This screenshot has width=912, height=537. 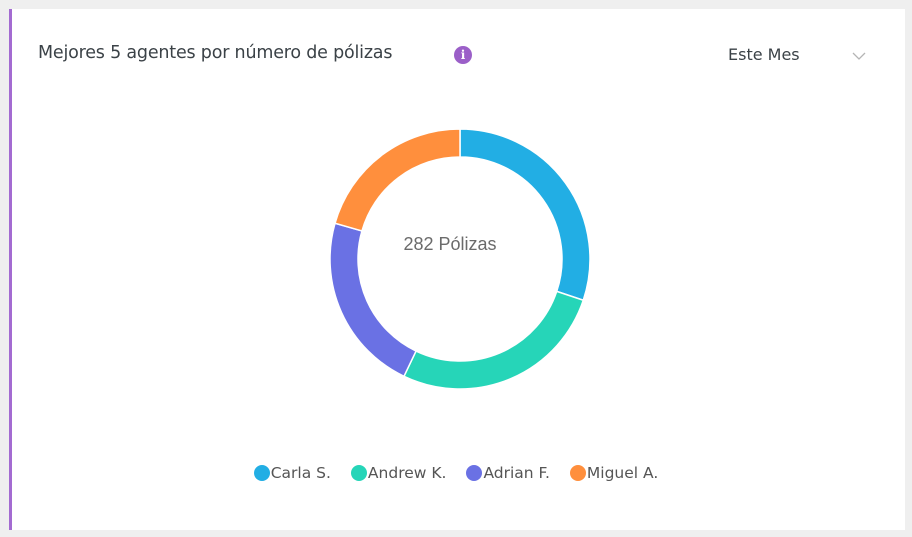 I want to click on chart-title: Mejores 5 agentes por número de pólizas, so click(x=215, y=53).